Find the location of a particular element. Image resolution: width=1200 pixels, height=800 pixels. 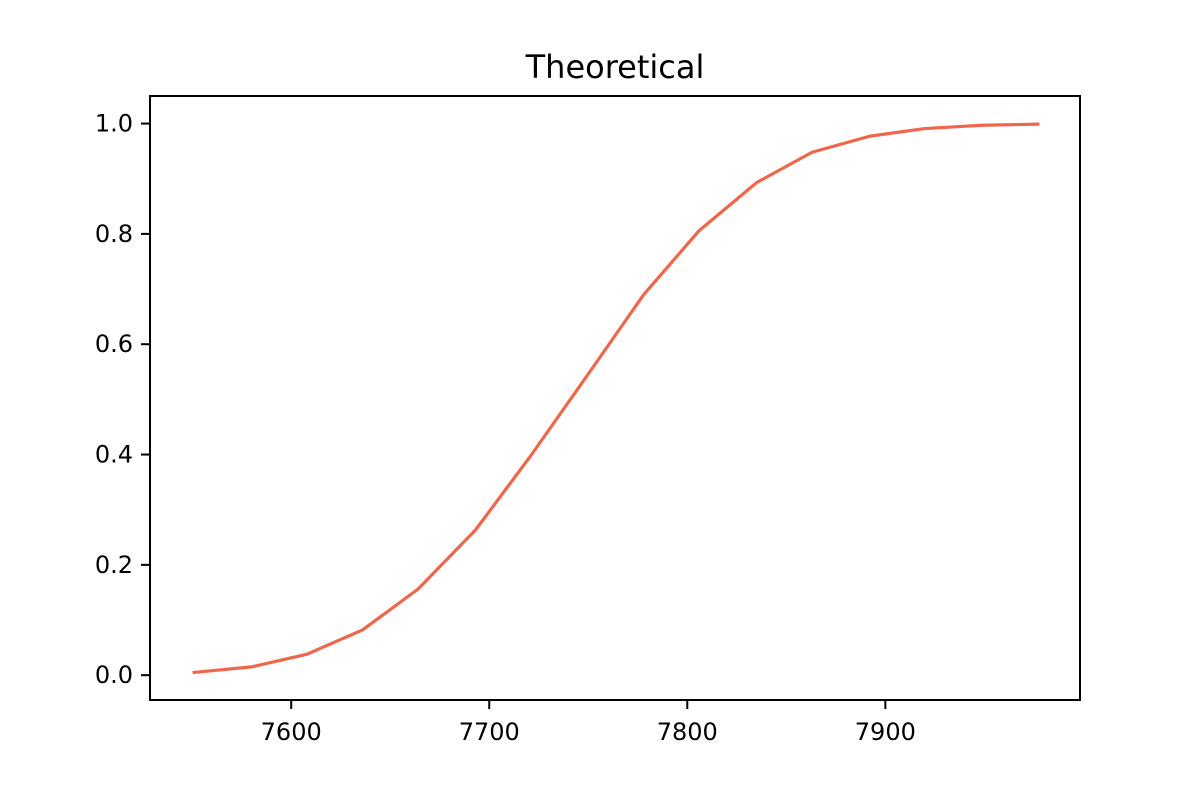

x-tick-label: 7600 is located at coordinates (291, 732).